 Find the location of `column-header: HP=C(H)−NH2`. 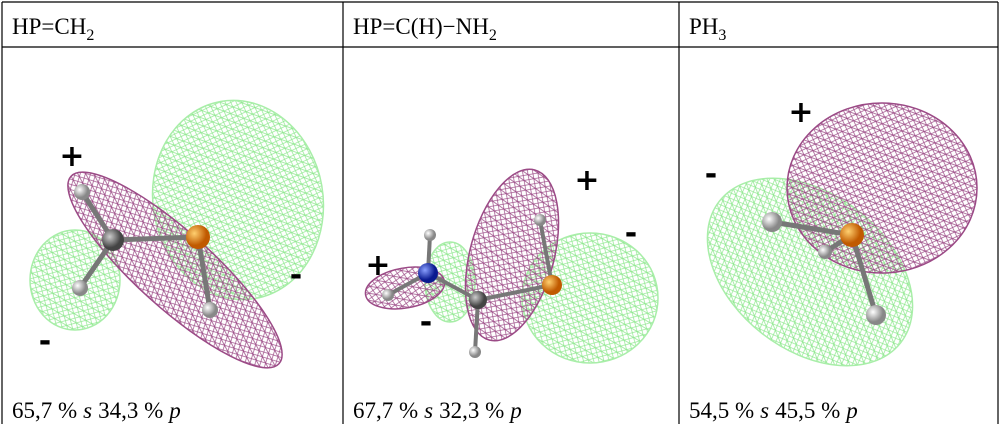

column-header: HP=C(H)−NH2 is located at coordinates (425, 29).